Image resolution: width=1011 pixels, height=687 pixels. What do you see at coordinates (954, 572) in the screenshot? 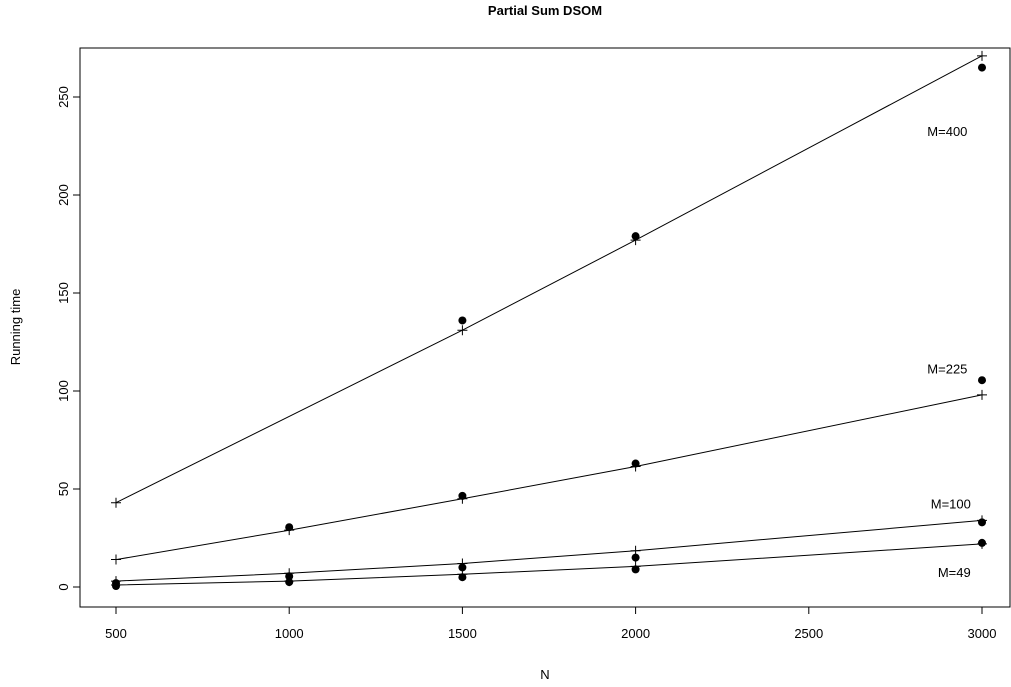
I see `series-label: M=49` at bounding box center [954, 572].